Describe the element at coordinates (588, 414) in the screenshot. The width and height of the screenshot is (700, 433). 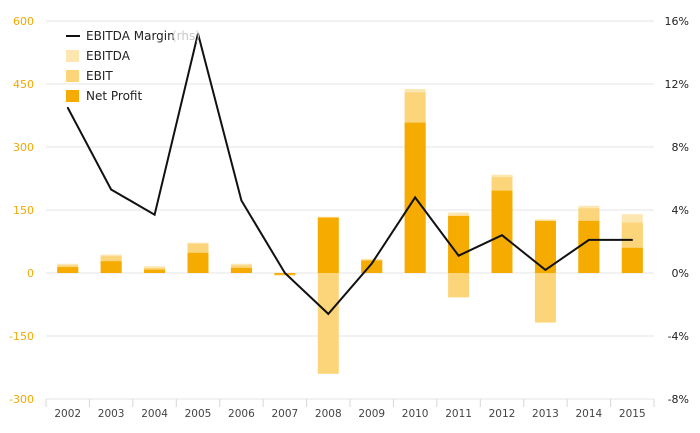
I see `x-tick-label: 2014` at that location.